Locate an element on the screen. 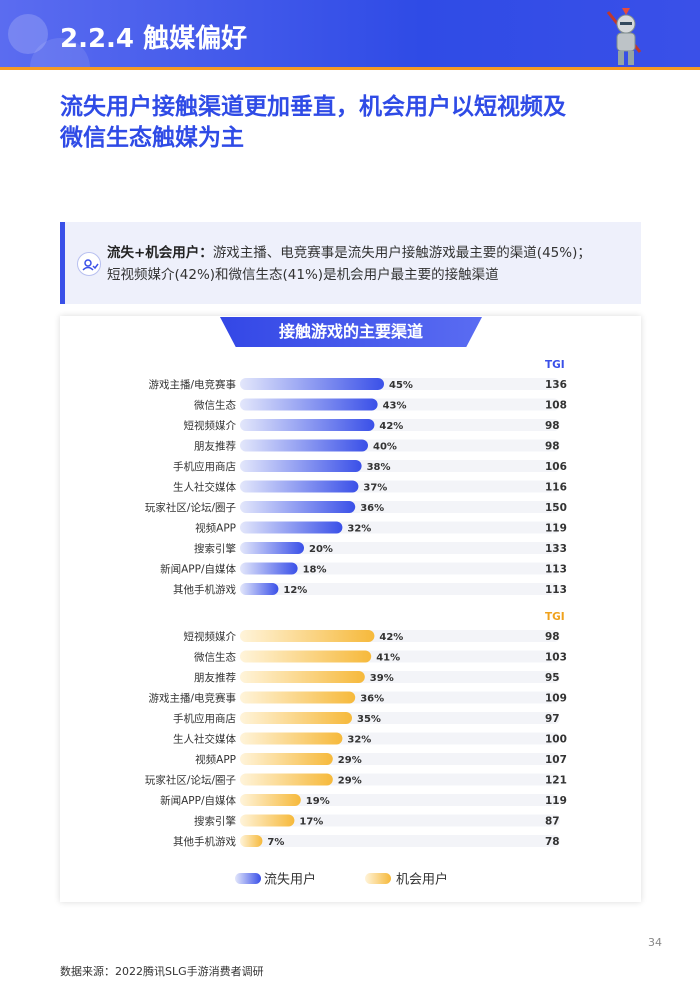 Image resolution: width=700 pixels, height=989 pixels. tgi-value: 108 is located at coordinates (556, 406).